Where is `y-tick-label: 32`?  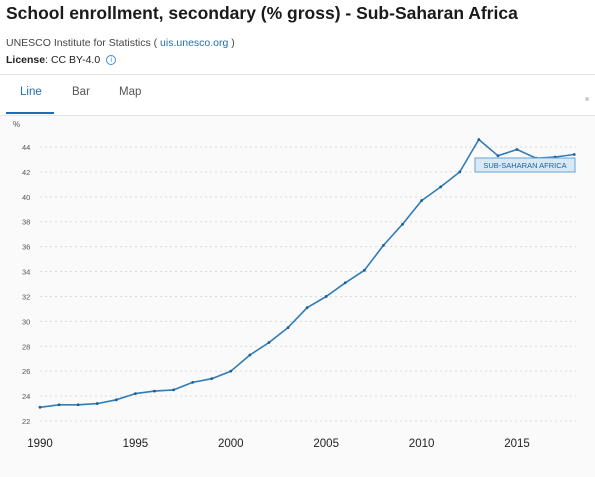 y-tick-label: 32 is located at coordinates (26, 296).